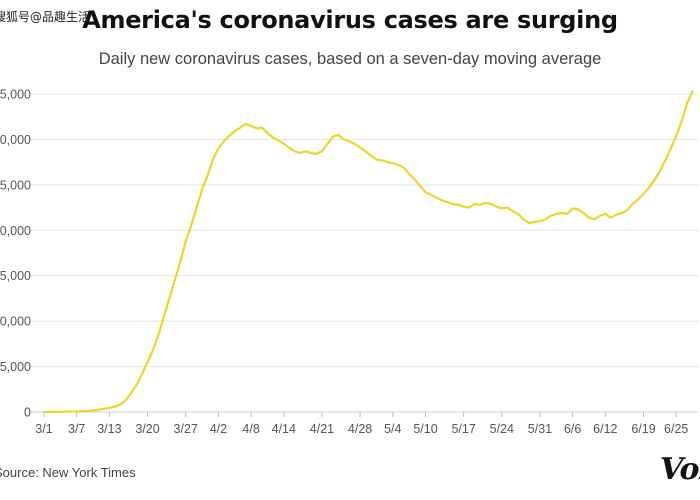  Describe the element at coordinates (284, 429) in the screenshot. I see `x-tick-label: 4/14` at that location.